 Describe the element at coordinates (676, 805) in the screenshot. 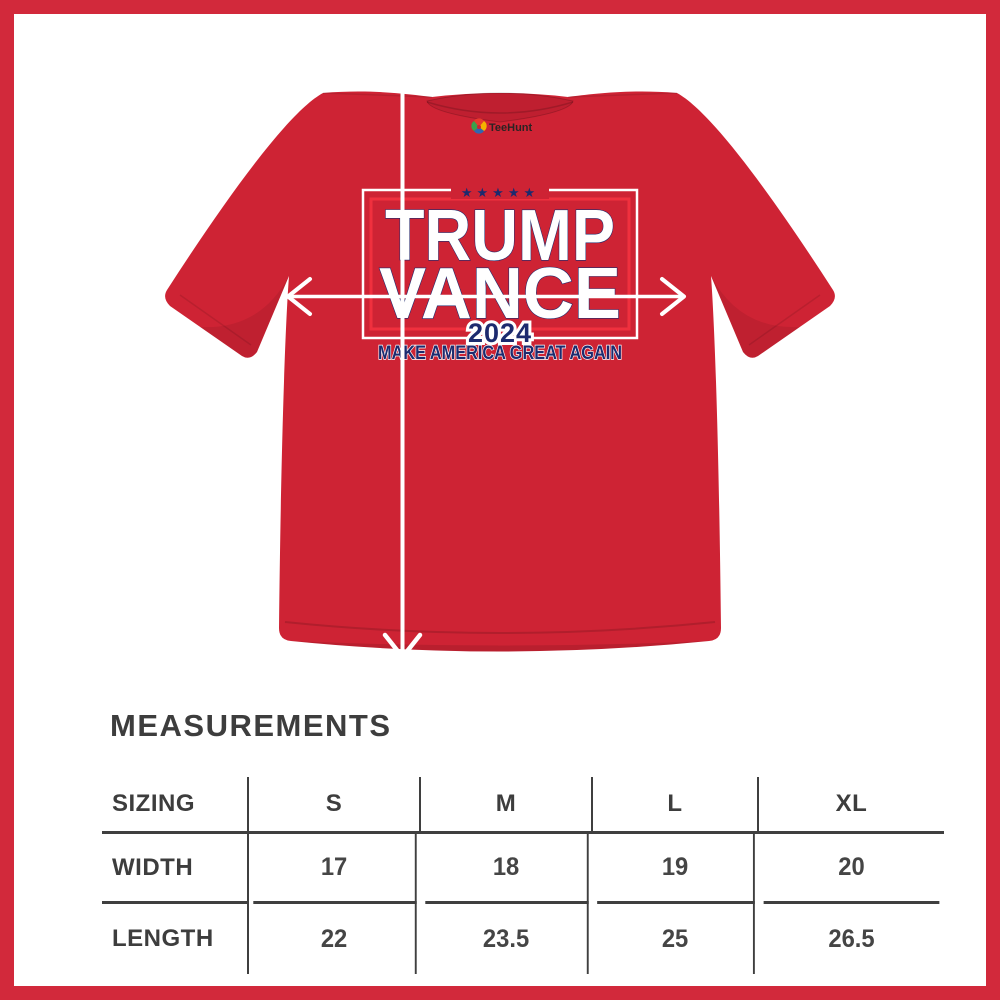

I see `table-header-l: L` at that location.